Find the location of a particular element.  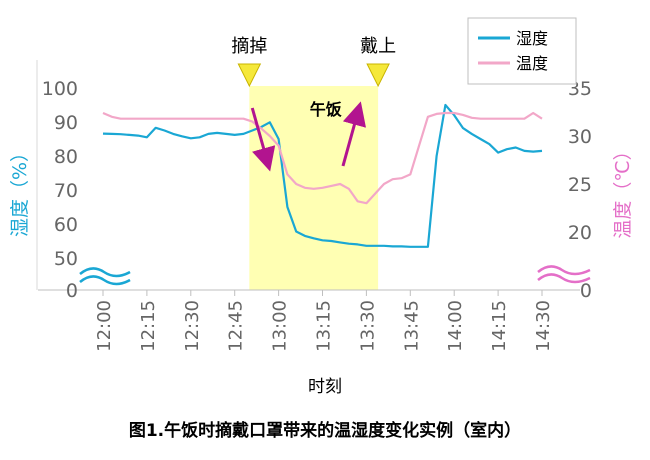

wear-mask-label: 戴上 is located at coordinates (378, 46).